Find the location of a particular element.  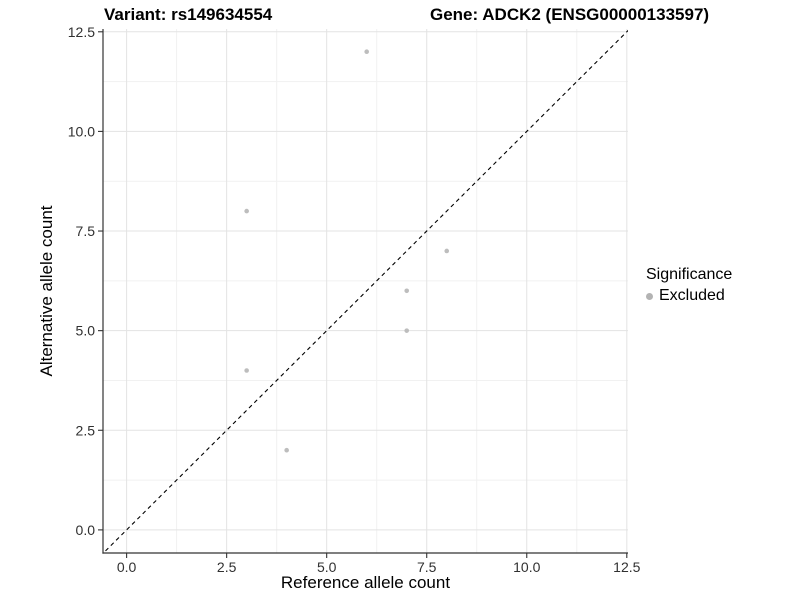

x-tick-label: 10.0 is located at coordinates (526, 567).